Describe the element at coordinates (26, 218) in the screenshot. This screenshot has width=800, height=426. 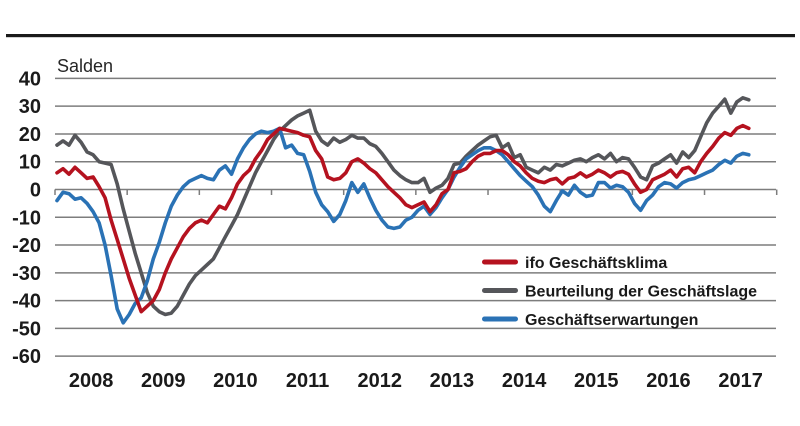
I see `y-tick-label: -10` at that location.